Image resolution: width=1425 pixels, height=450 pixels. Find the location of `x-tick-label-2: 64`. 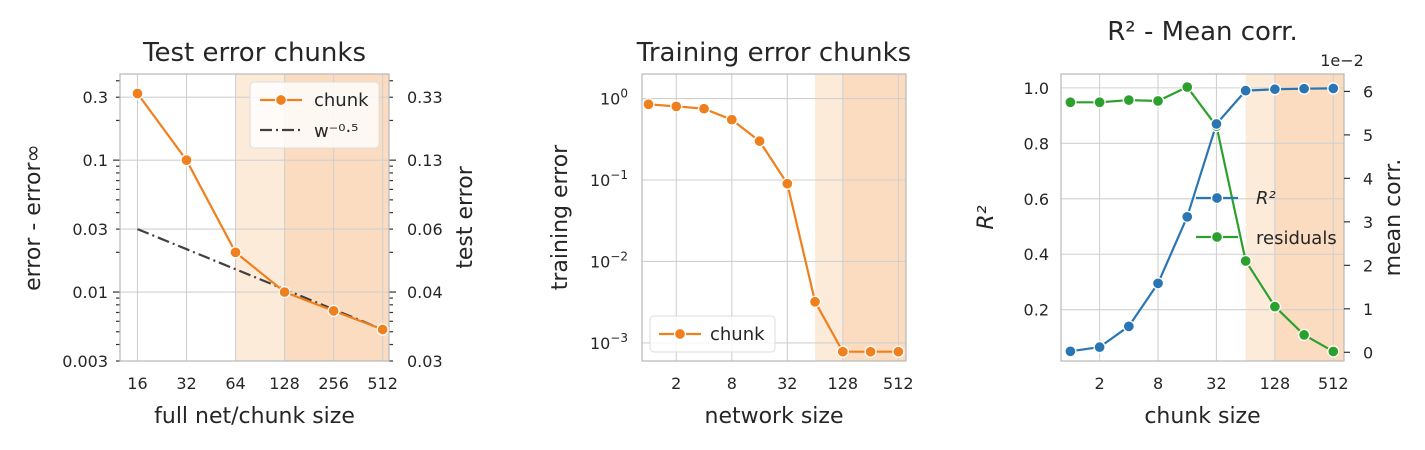

x-tick-label-2: 64 is located at coordinates (235, 383).